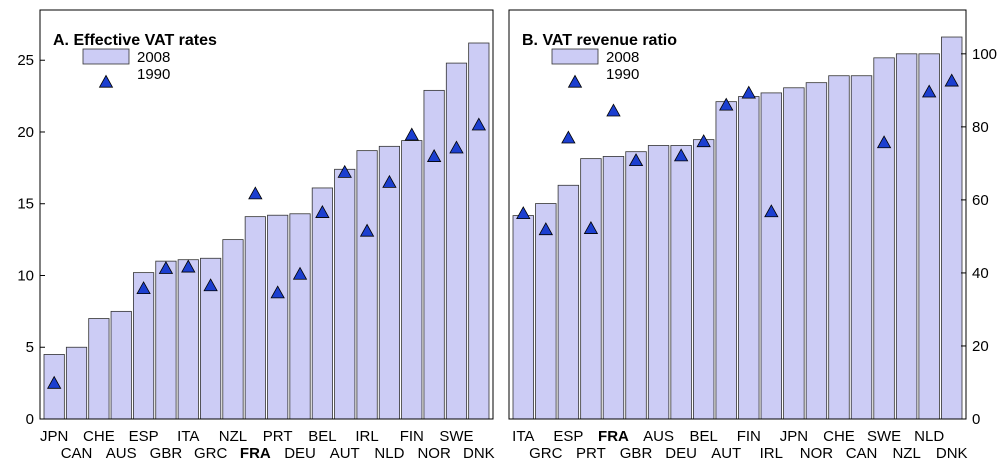  Describe the element at coordinates (980, 127) in the screenshot. I see `y-tick-label: 80` at that location.